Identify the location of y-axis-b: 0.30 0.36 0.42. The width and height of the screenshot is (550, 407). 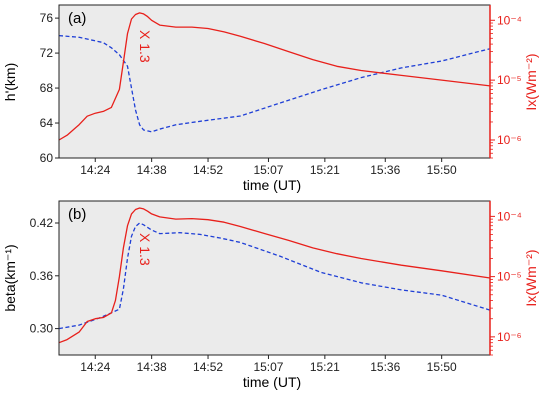
(44, 276).